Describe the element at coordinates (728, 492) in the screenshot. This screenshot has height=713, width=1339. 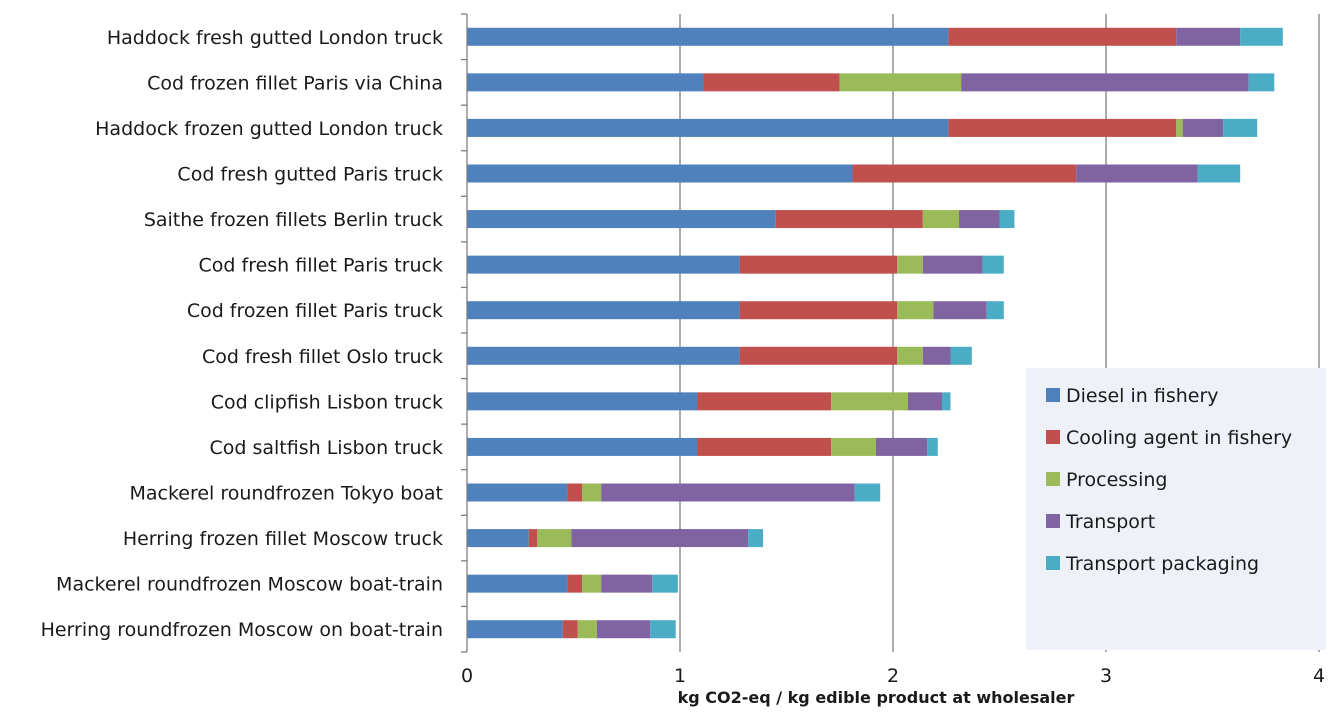
I see `bar-transport-mackerel-roundfrozen-tokyo-boat` at that location.